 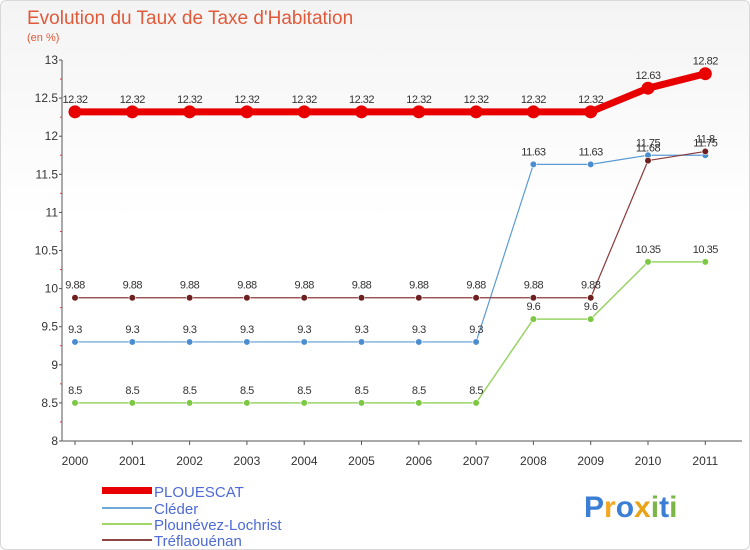 I want to click on data-label: 10.35, so click(x=705, y=250).